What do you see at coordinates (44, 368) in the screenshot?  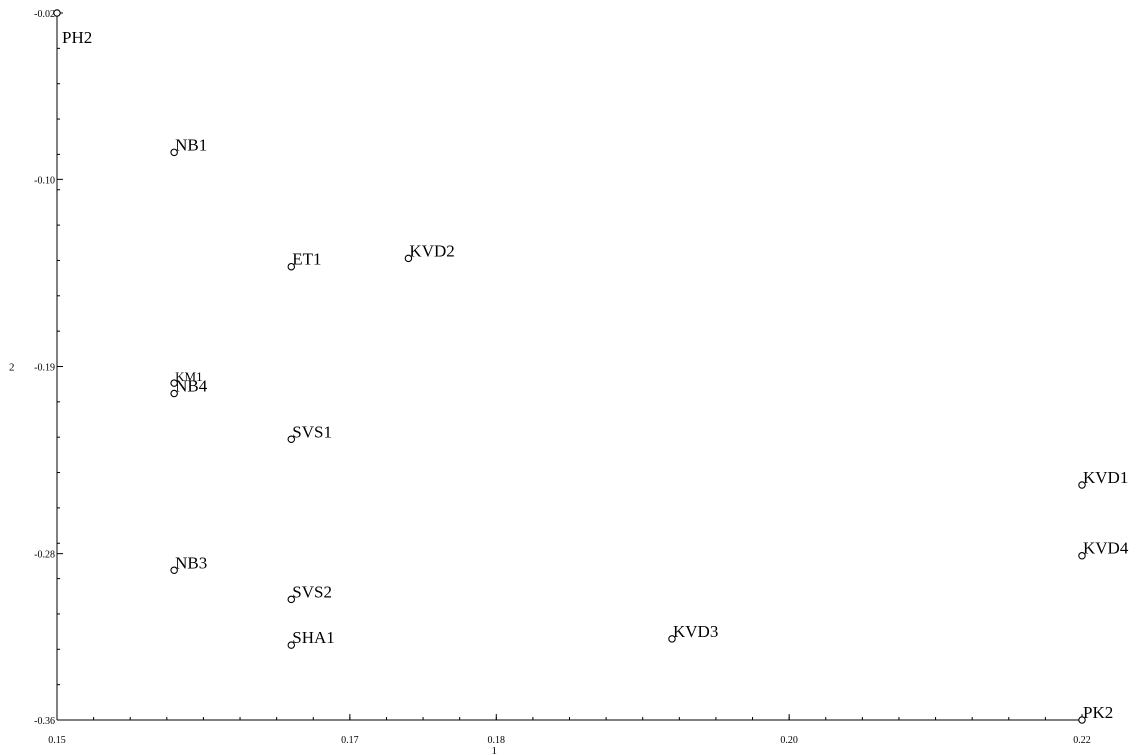 I see `y-tick-label: -0.19` at bounding box center [44, 368].